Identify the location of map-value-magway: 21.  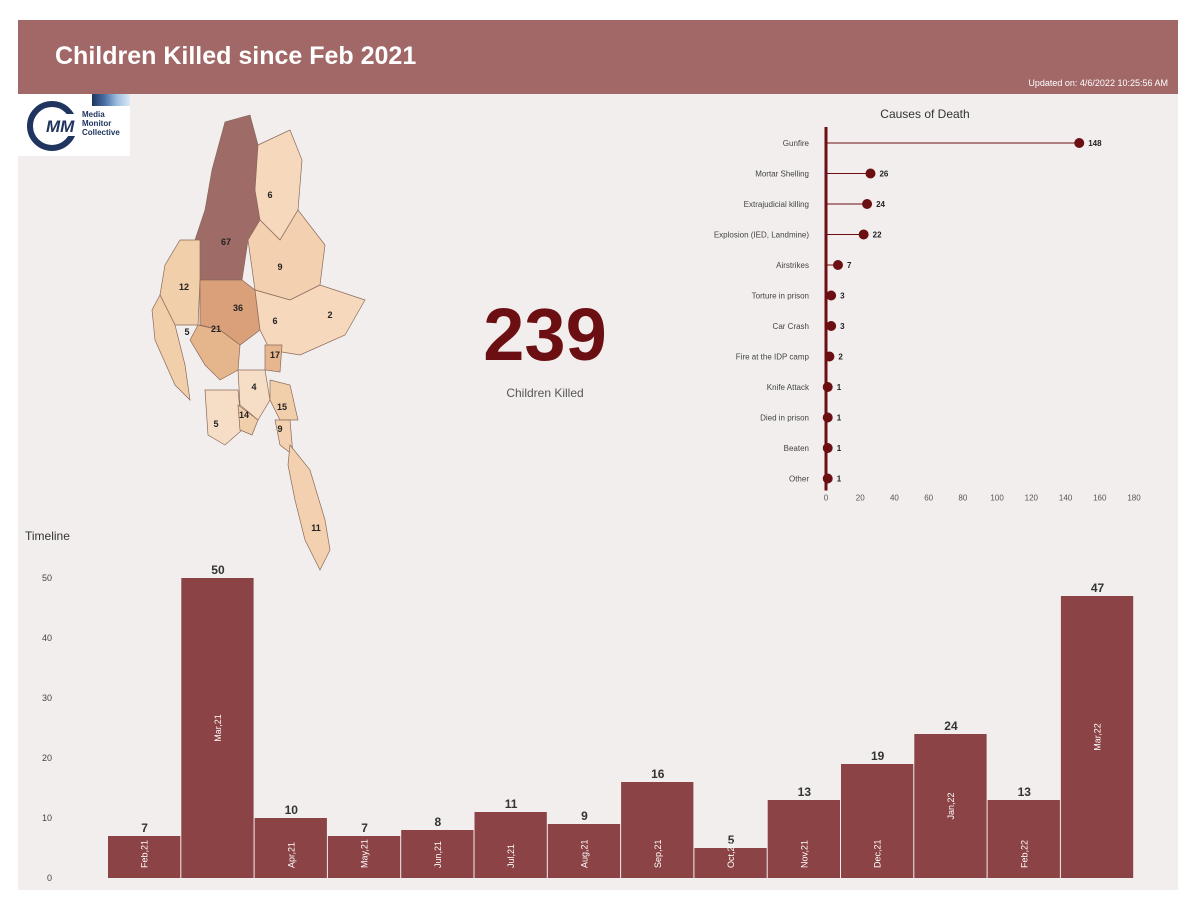
(216, 329).